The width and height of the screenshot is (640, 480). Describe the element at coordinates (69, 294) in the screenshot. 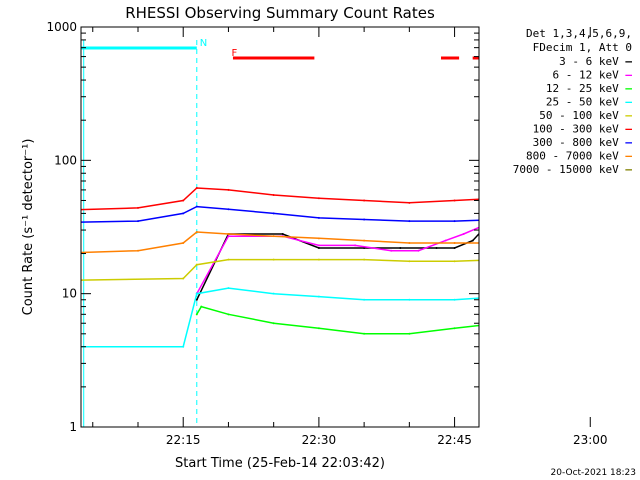

I see `y-tick-label: 10` at that location.